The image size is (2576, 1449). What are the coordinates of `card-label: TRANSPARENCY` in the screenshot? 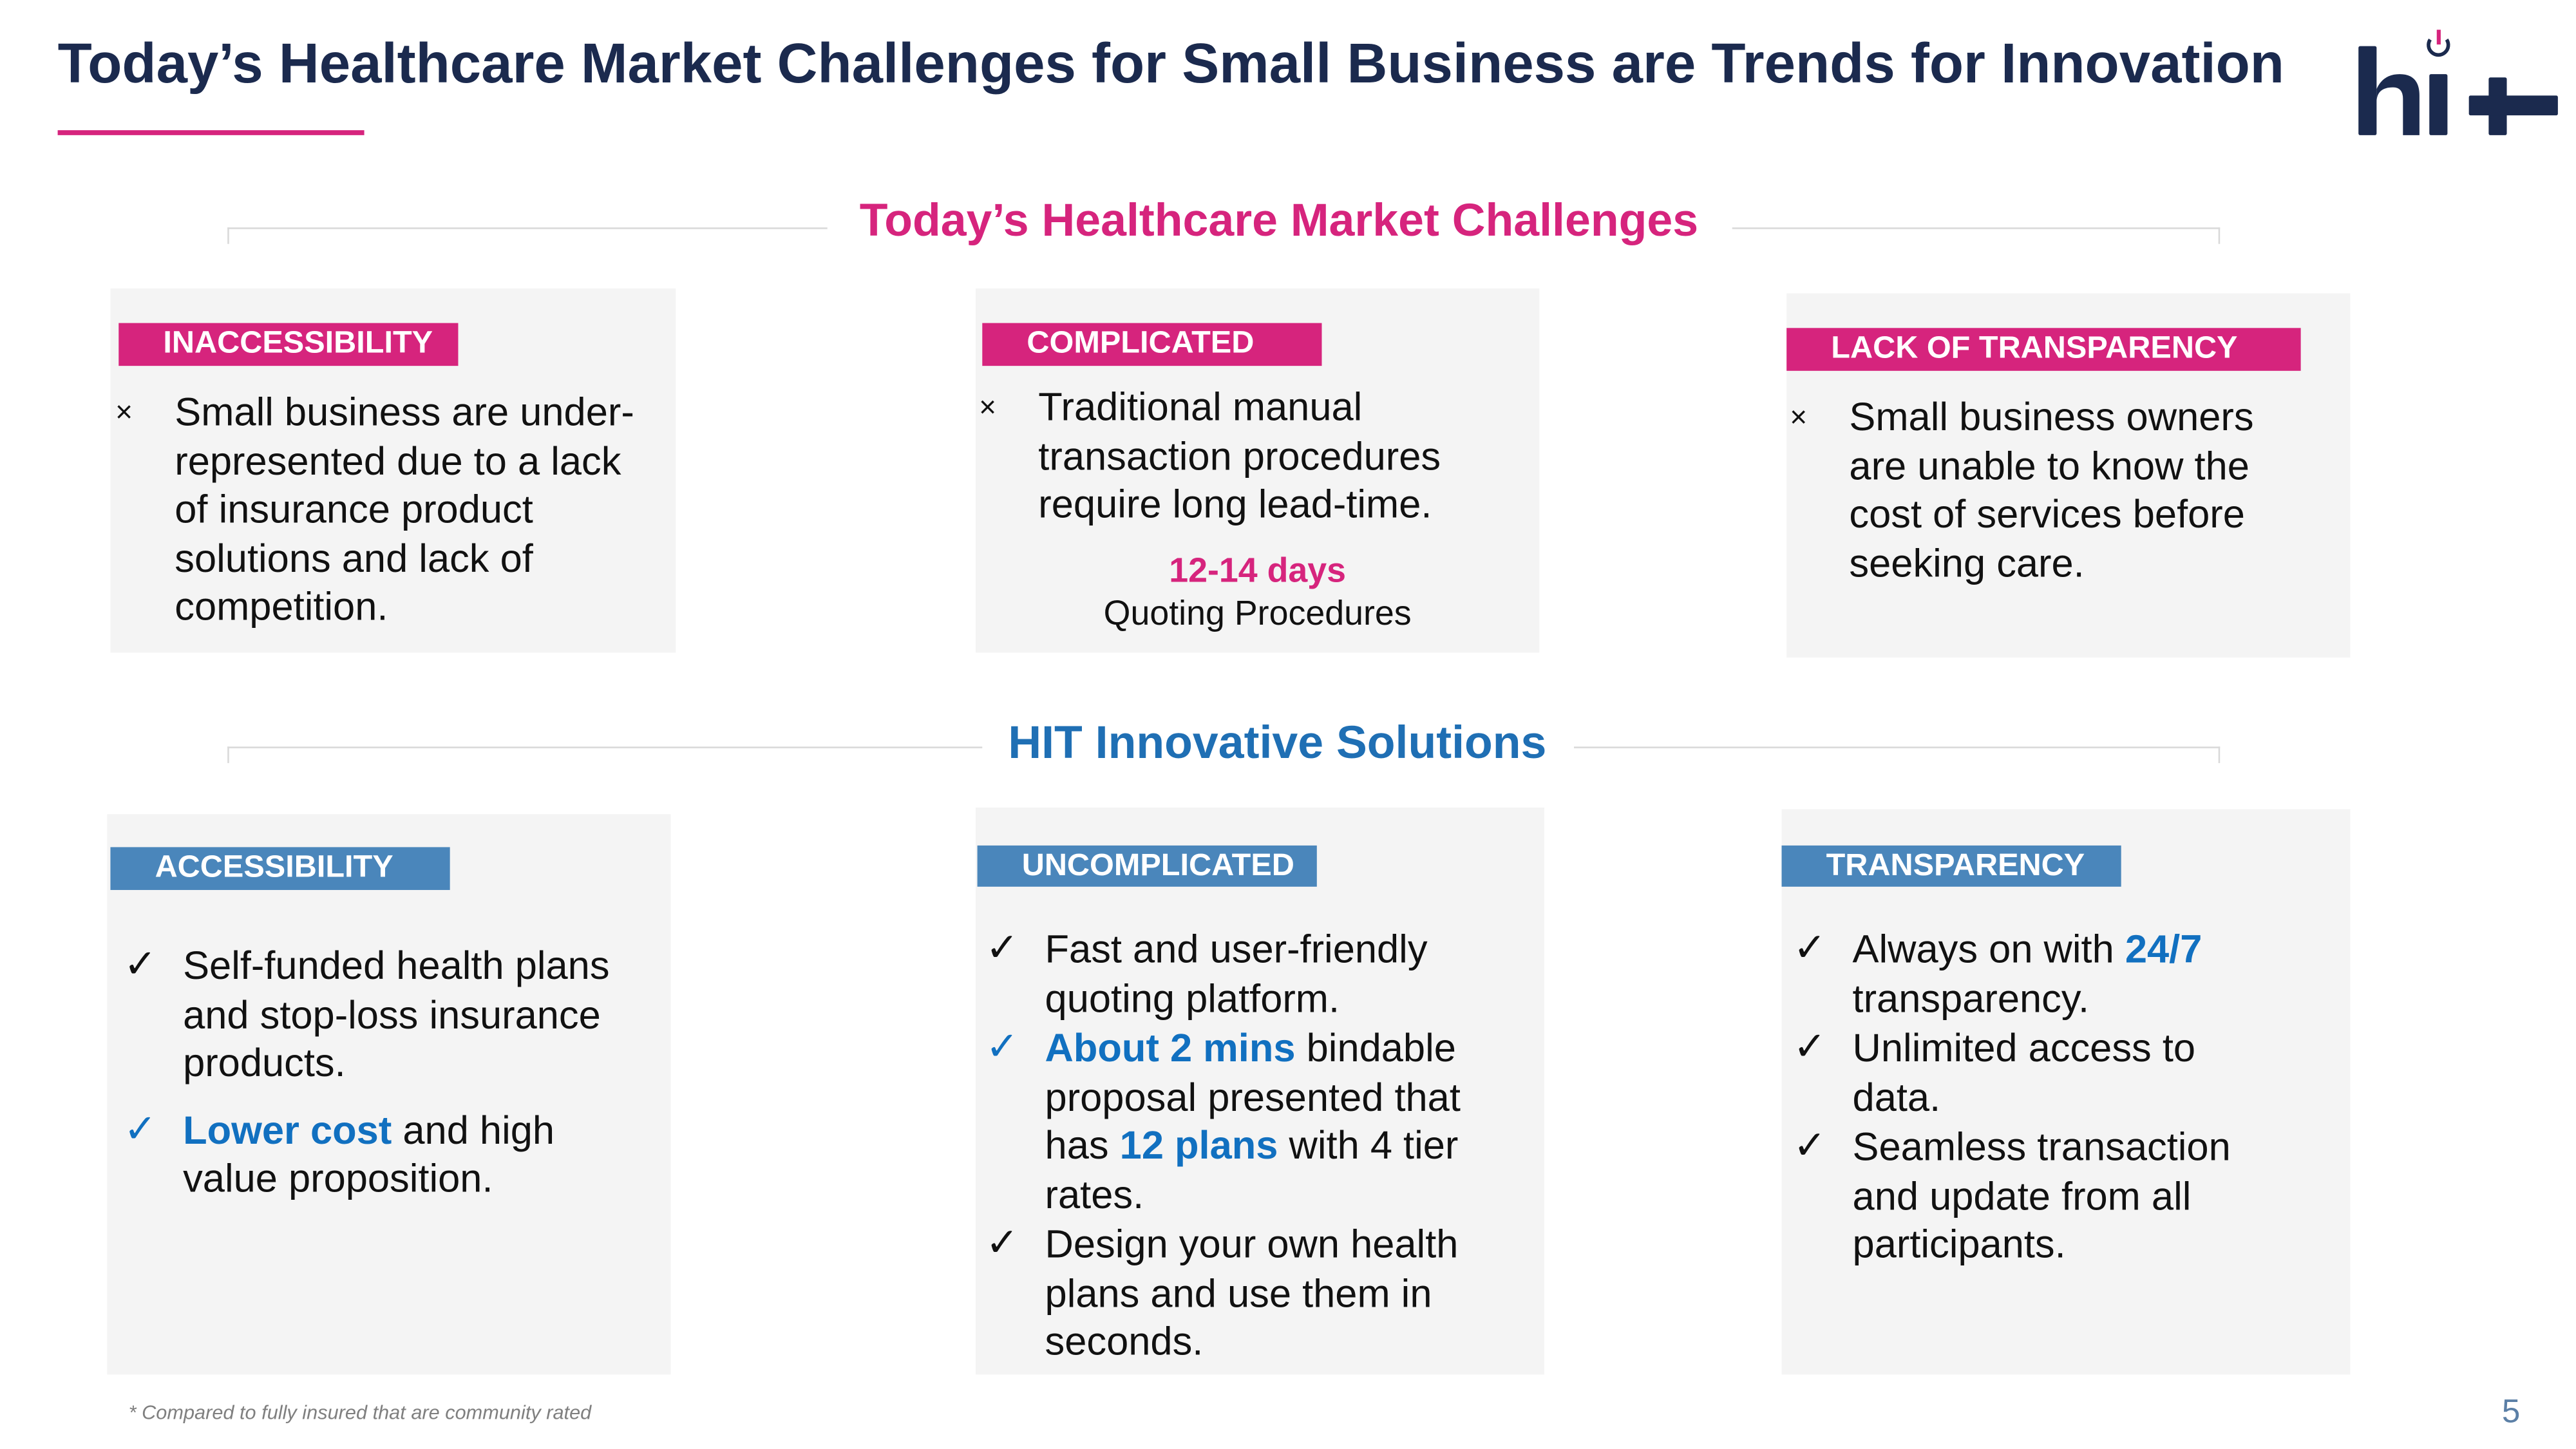 It's located at (1951, 866).